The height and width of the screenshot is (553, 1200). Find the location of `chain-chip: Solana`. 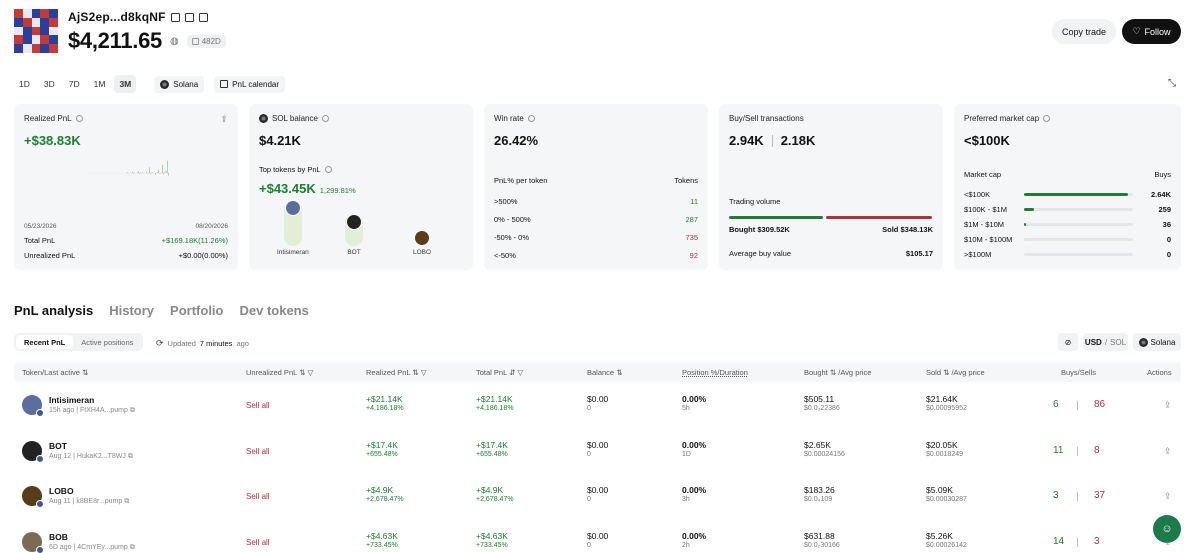

chain-chip: Solana is located at coordinates (179, 84).